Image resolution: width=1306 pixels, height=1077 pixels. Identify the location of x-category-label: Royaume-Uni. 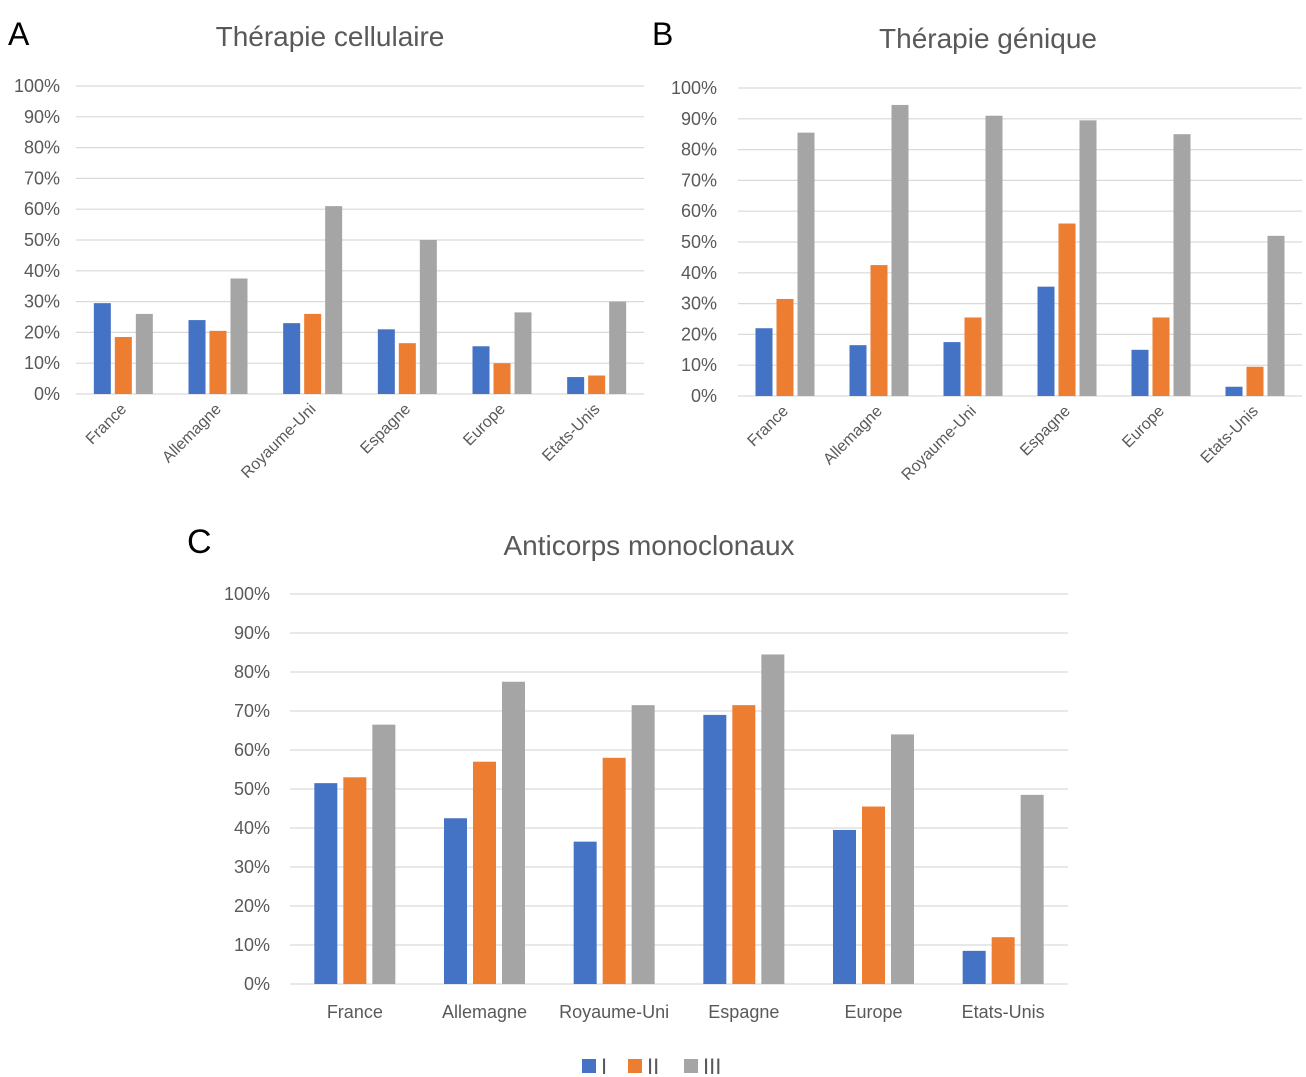
(278, 441).